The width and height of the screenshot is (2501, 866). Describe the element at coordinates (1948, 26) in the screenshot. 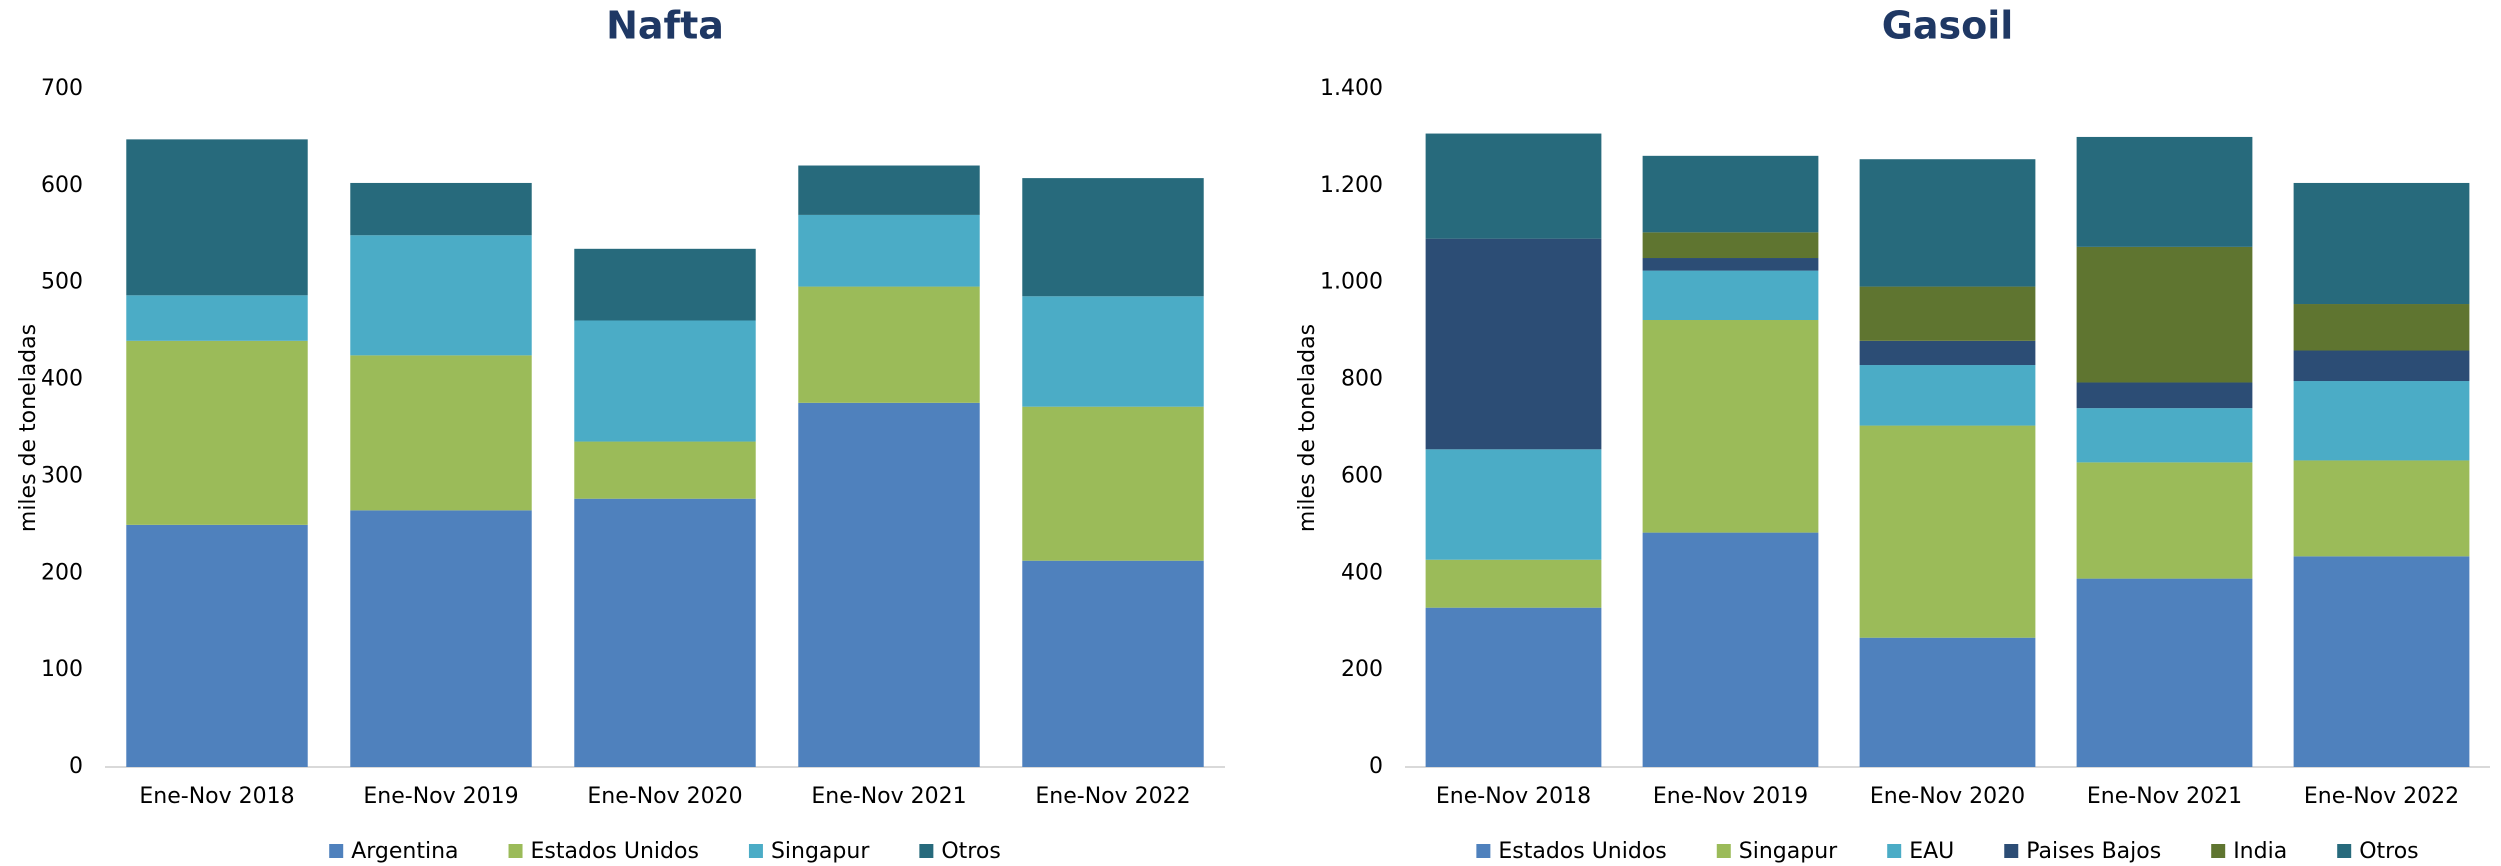

I see `chart-title: Gasoil` at that location.